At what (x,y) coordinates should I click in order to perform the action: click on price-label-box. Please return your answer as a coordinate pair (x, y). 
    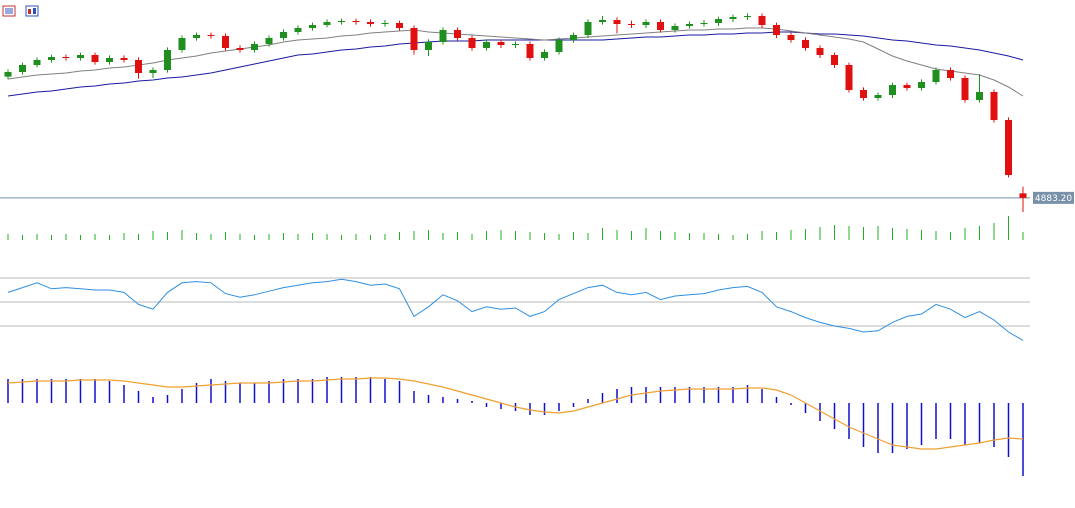
    Looking at the image, I should click on (1053, 197).